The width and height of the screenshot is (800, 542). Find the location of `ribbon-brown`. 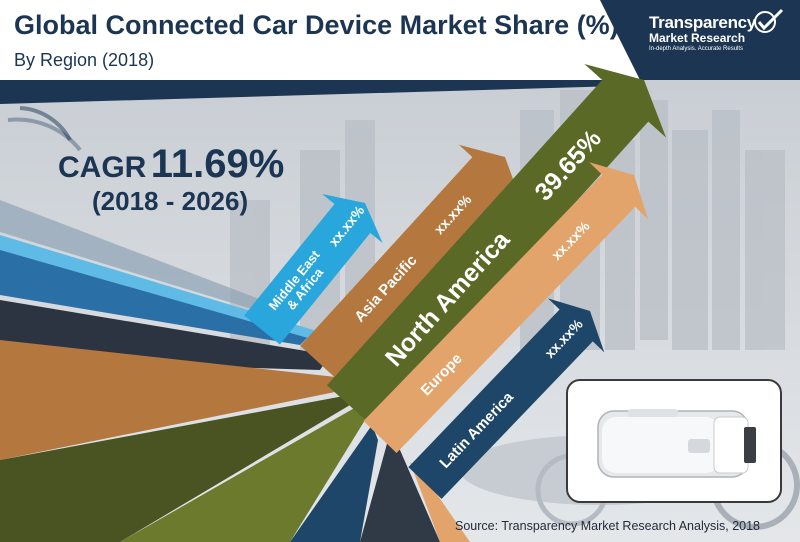

ribbon-brown is located at coordinates (172, 400).